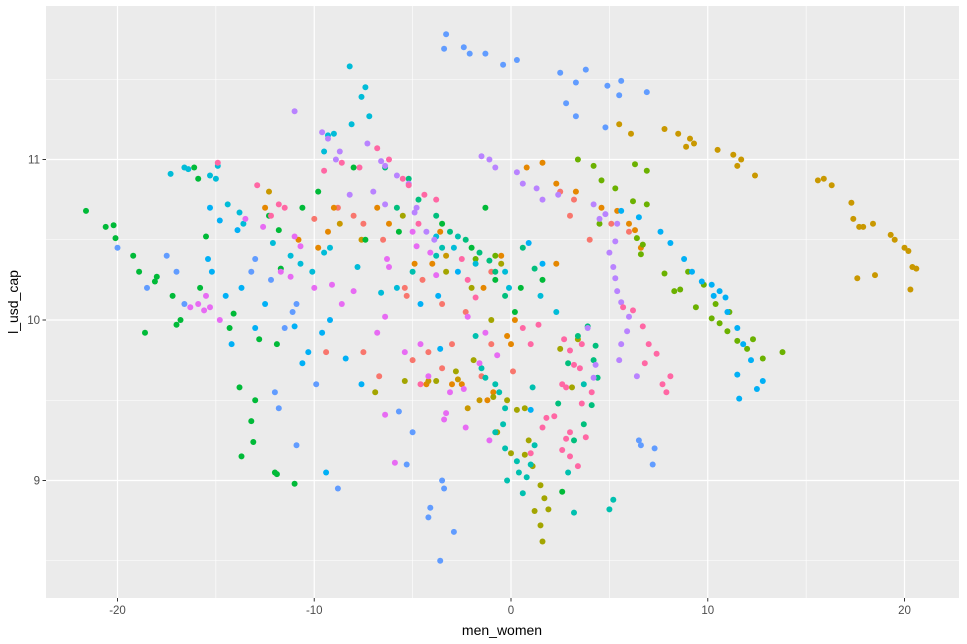 The height and width of the screenshot is (644, 967). What do you see at coordinates (117, 611) in the screenshot?
I see `x-tick-label: -20` at bounding box center [117, 611].